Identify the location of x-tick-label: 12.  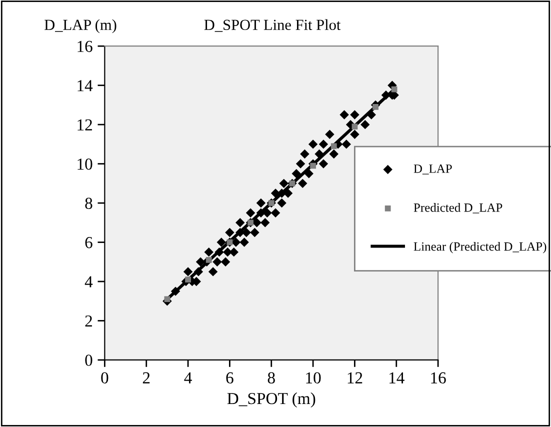
(355, 378).